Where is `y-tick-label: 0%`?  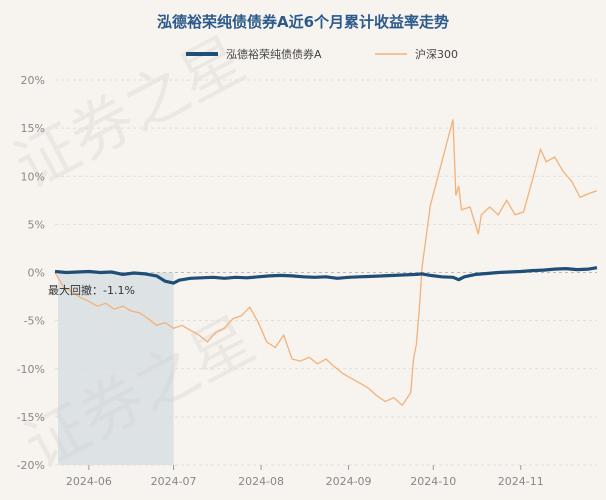
y-tick-label: 0% is located at coordinates (36, 273).